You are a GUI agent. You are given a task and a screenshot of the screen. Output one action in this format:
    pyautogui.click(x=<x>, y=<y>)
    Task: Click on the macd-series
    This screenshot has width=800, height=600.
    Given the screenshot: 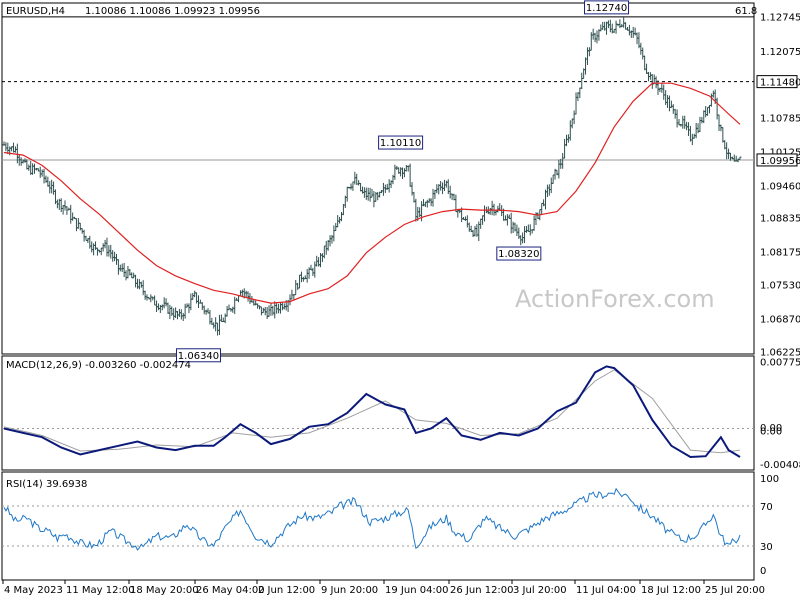 What is the action you would take?
    pyautogui.click(x=378, y=412)
    